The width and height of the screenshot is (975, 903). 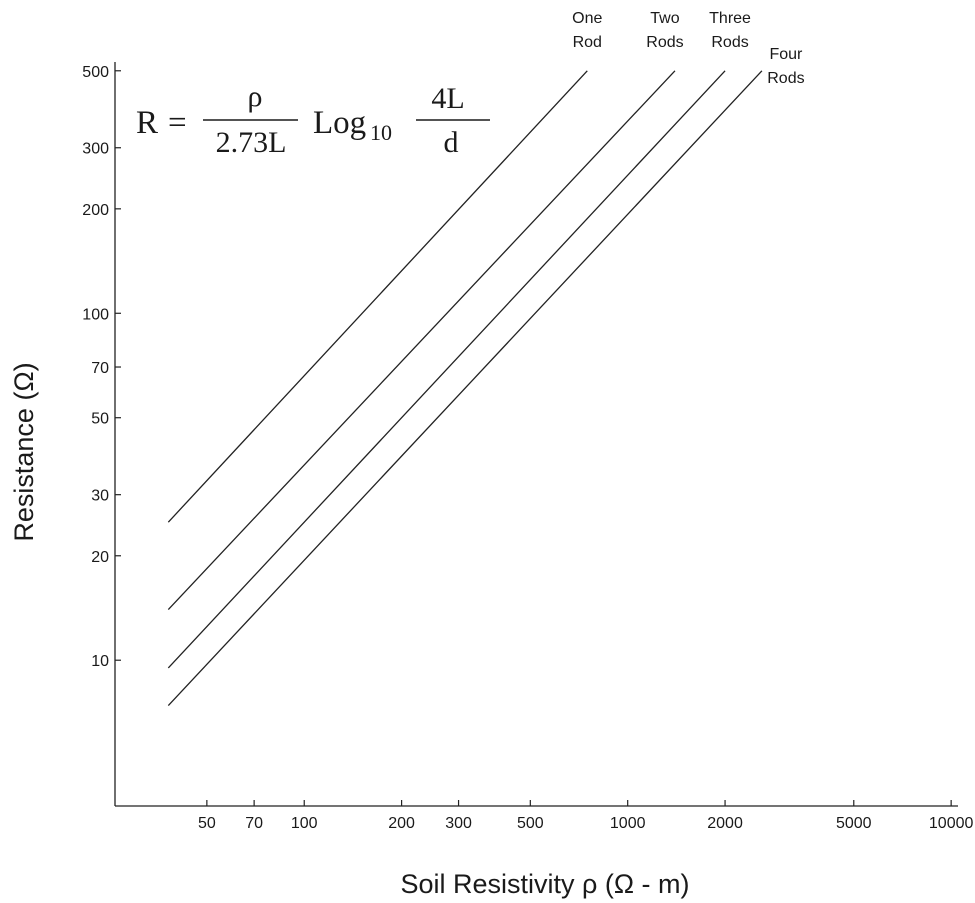 What do you see at coordinates (381, 132) in the screenshot?
I see `formula-log-base: 10` at bounding box center [381, 132].